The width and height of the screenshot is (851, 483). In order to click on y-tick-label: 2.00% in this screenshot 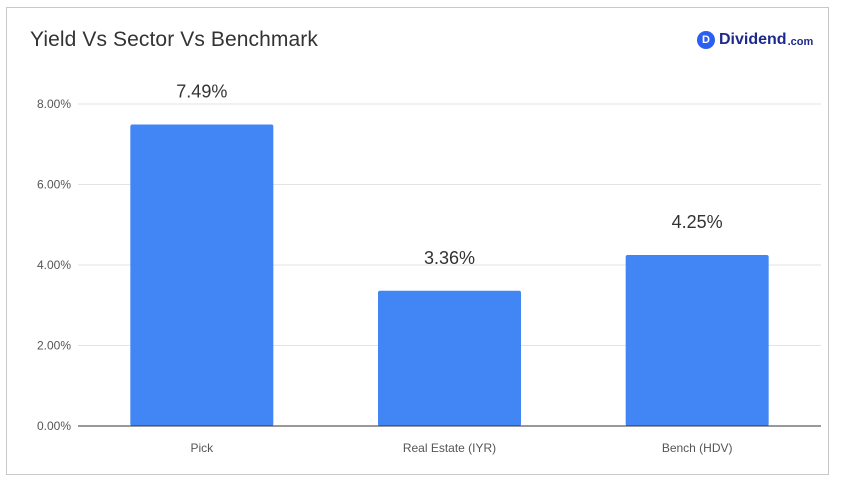, I will do `click(54, 346)`.